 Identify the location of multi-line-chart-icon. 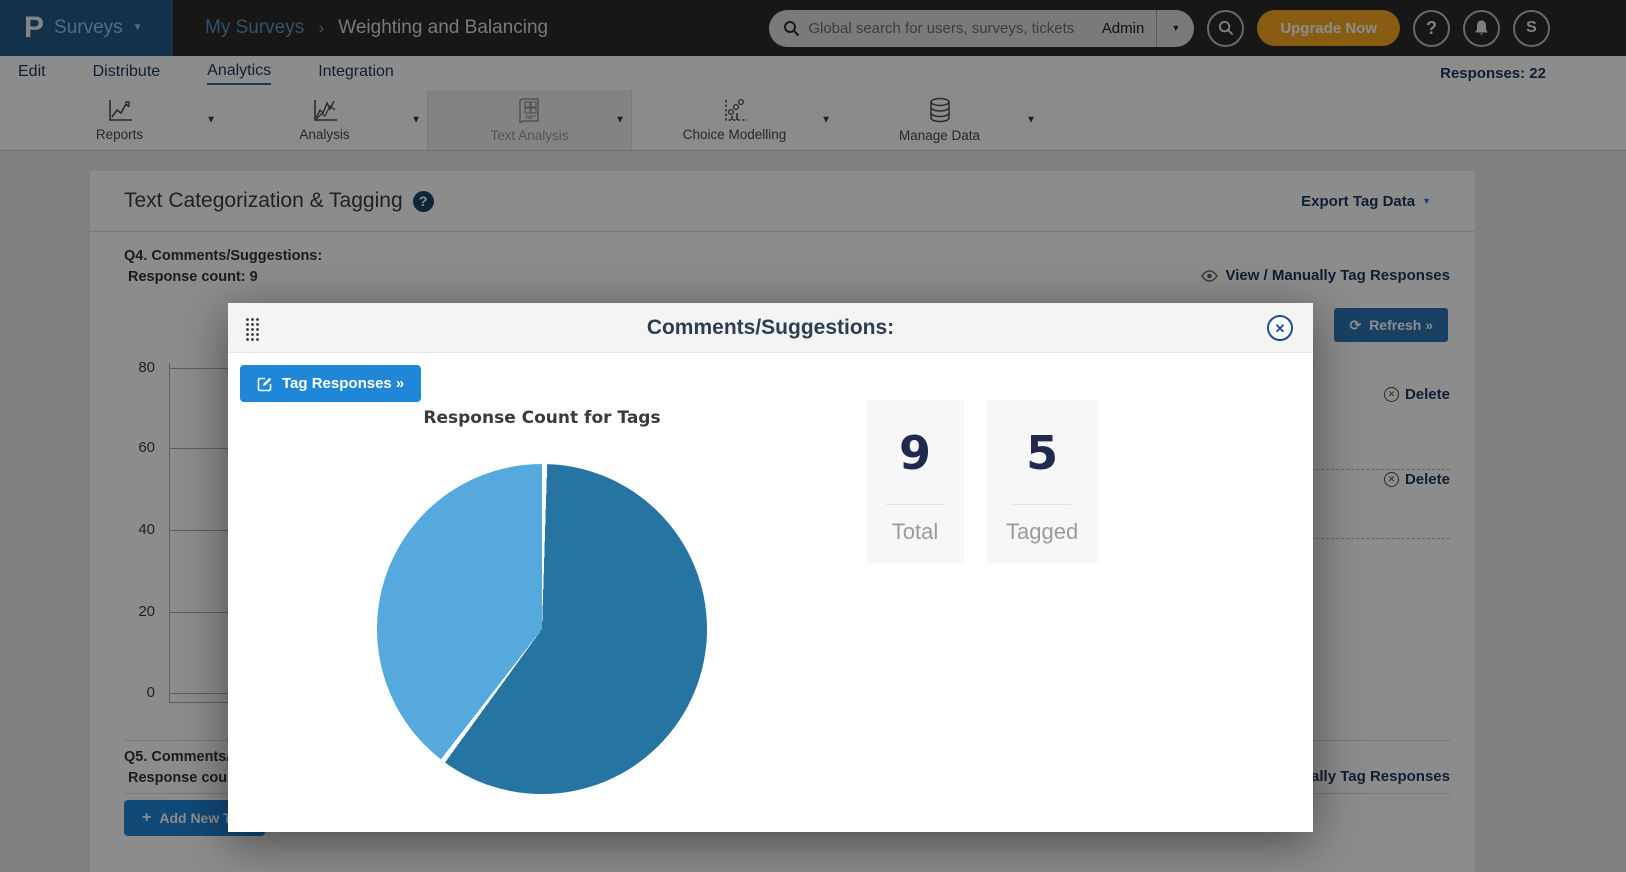
(325, 110).